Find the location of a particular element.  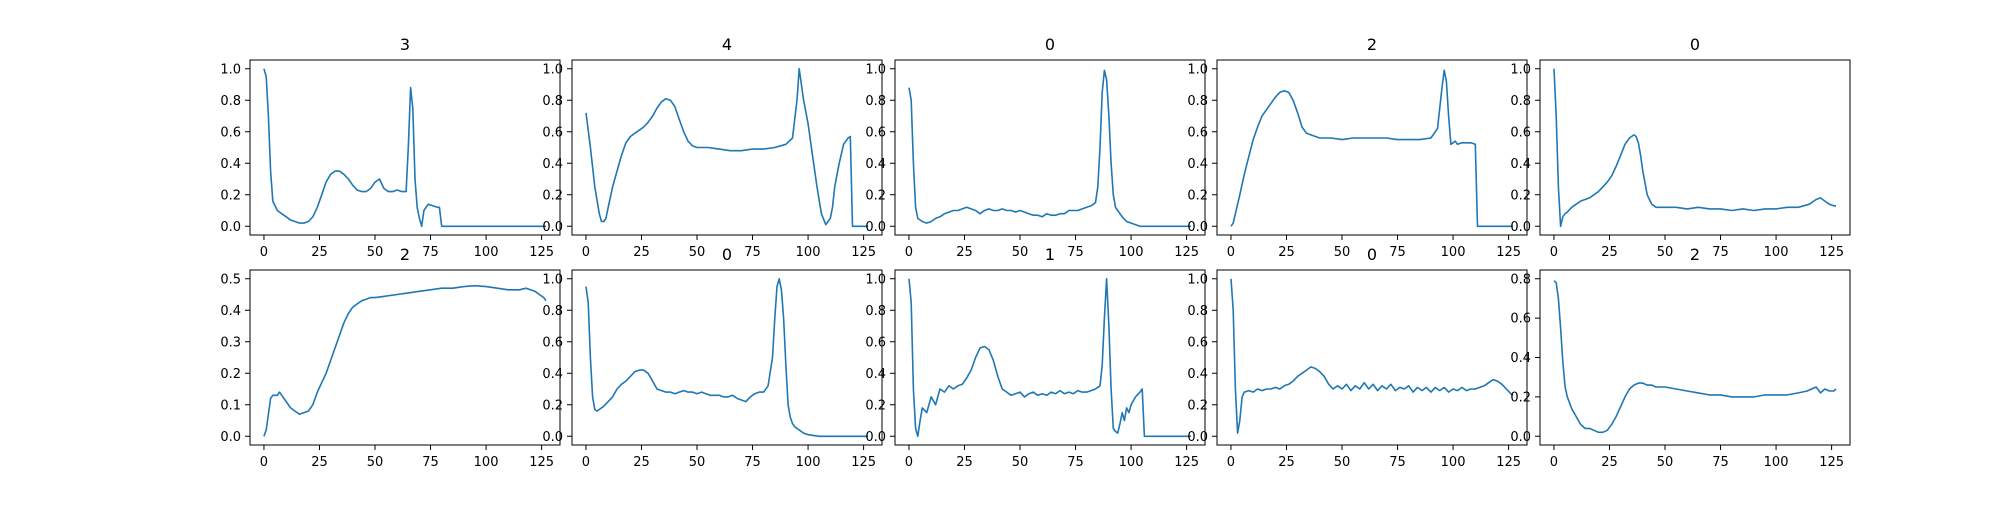

subplot-8: 1 0 25 50 75 100 125 0.0 0.2 0.4 0.6 0.8 1.0 is located at coordinates (1035, 357).